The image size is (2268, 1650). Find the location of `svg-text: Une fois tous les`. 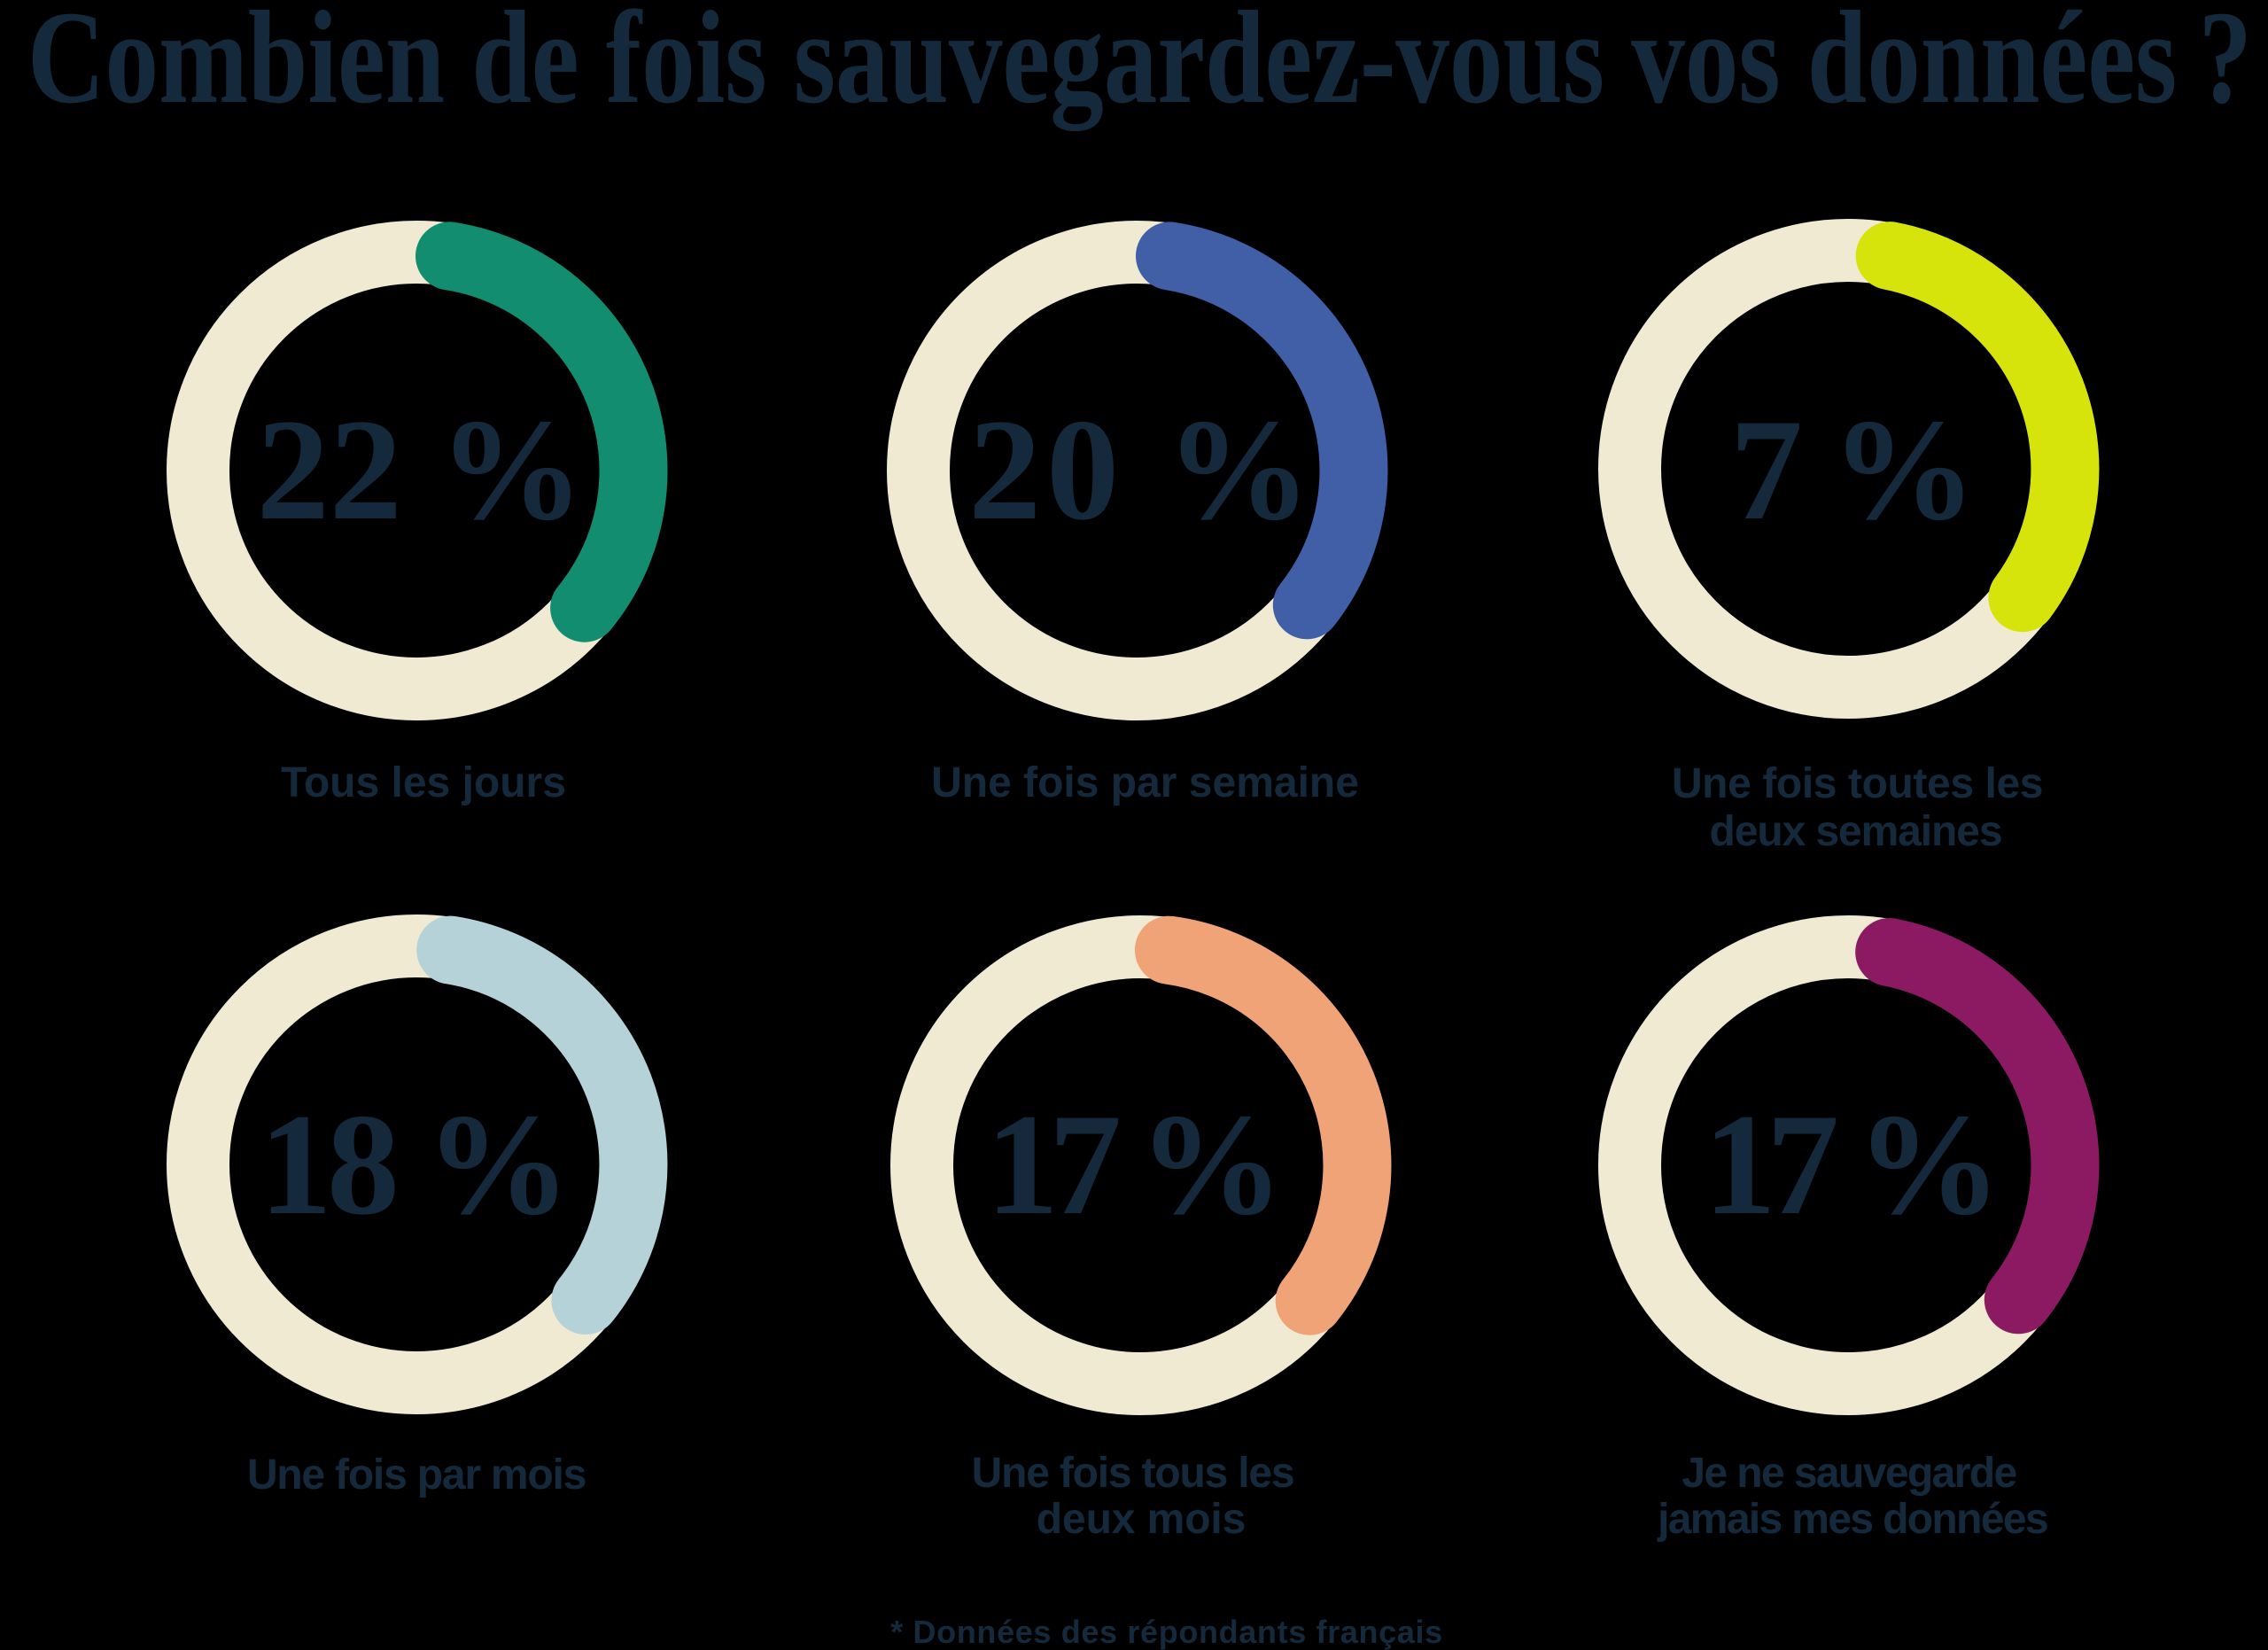

svg-text: Une fois tous les is located at coordinates (1133, 1473).